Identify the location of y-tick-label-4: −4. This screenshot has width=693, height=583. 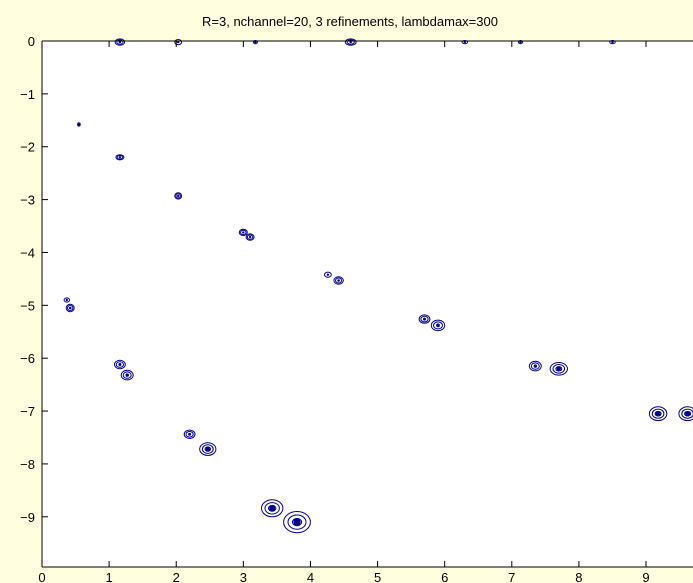
(27, 252).